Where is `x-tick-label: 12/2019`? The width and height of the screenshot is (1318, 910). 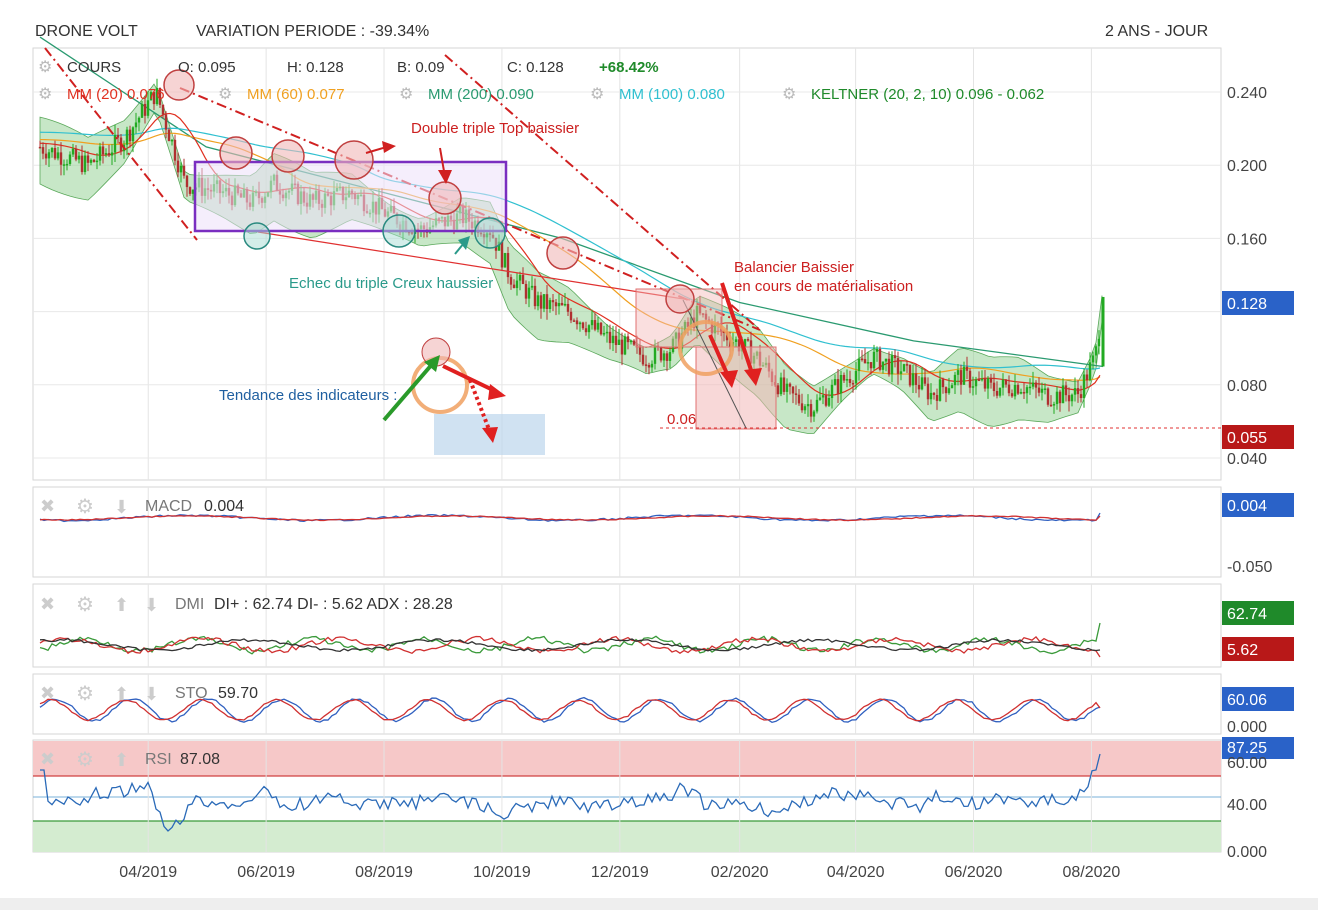 x-tick-label: 12/2019 is located at coordinates (620, 872).